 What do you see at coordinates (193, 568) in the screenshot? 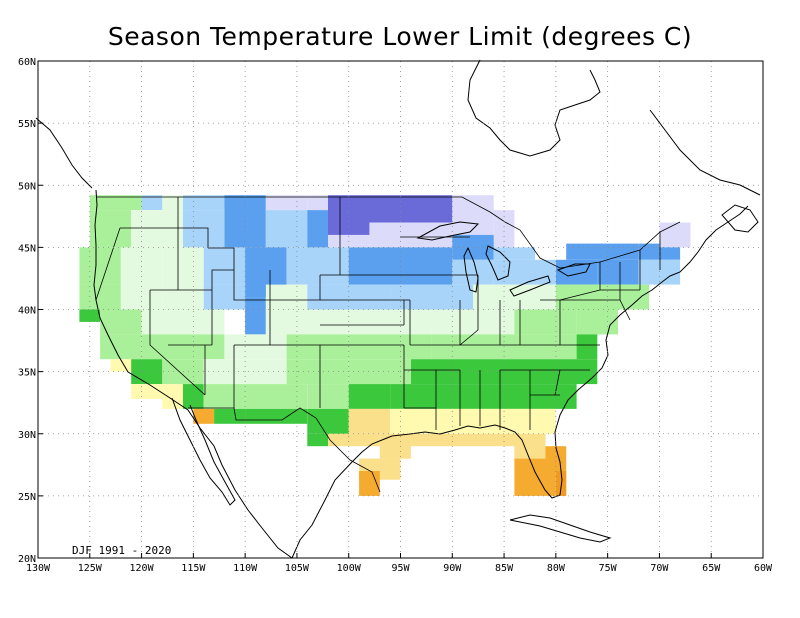
I see `lon-tick-label: 115W` at bounding box center [193, 568].